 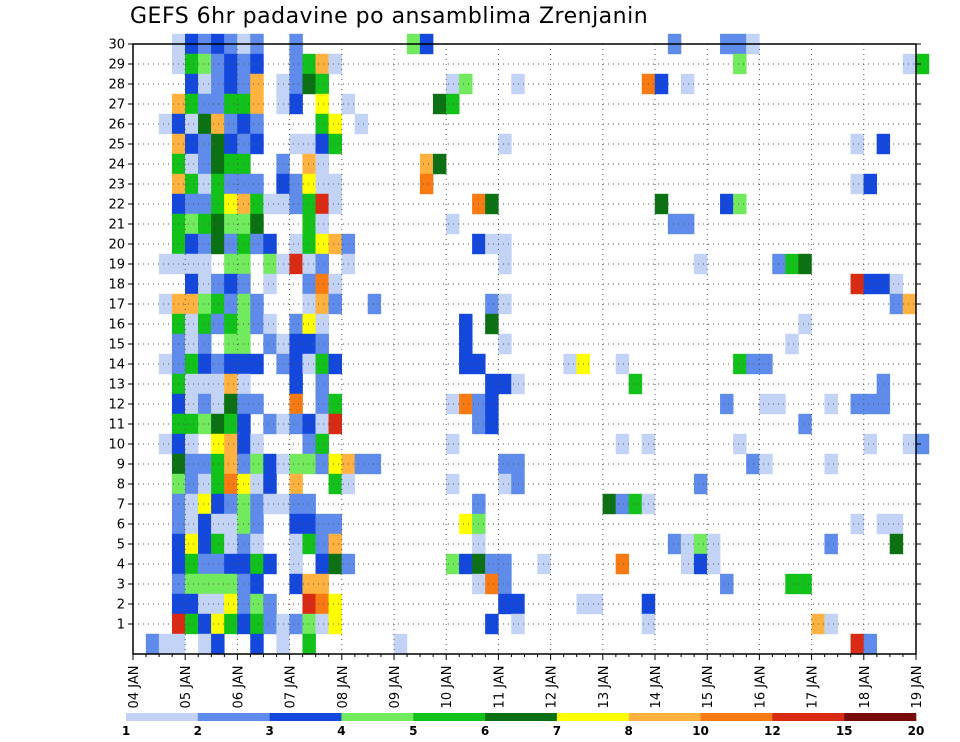 I want to click on y-tick-label: 13, so click(x=116, y=385).